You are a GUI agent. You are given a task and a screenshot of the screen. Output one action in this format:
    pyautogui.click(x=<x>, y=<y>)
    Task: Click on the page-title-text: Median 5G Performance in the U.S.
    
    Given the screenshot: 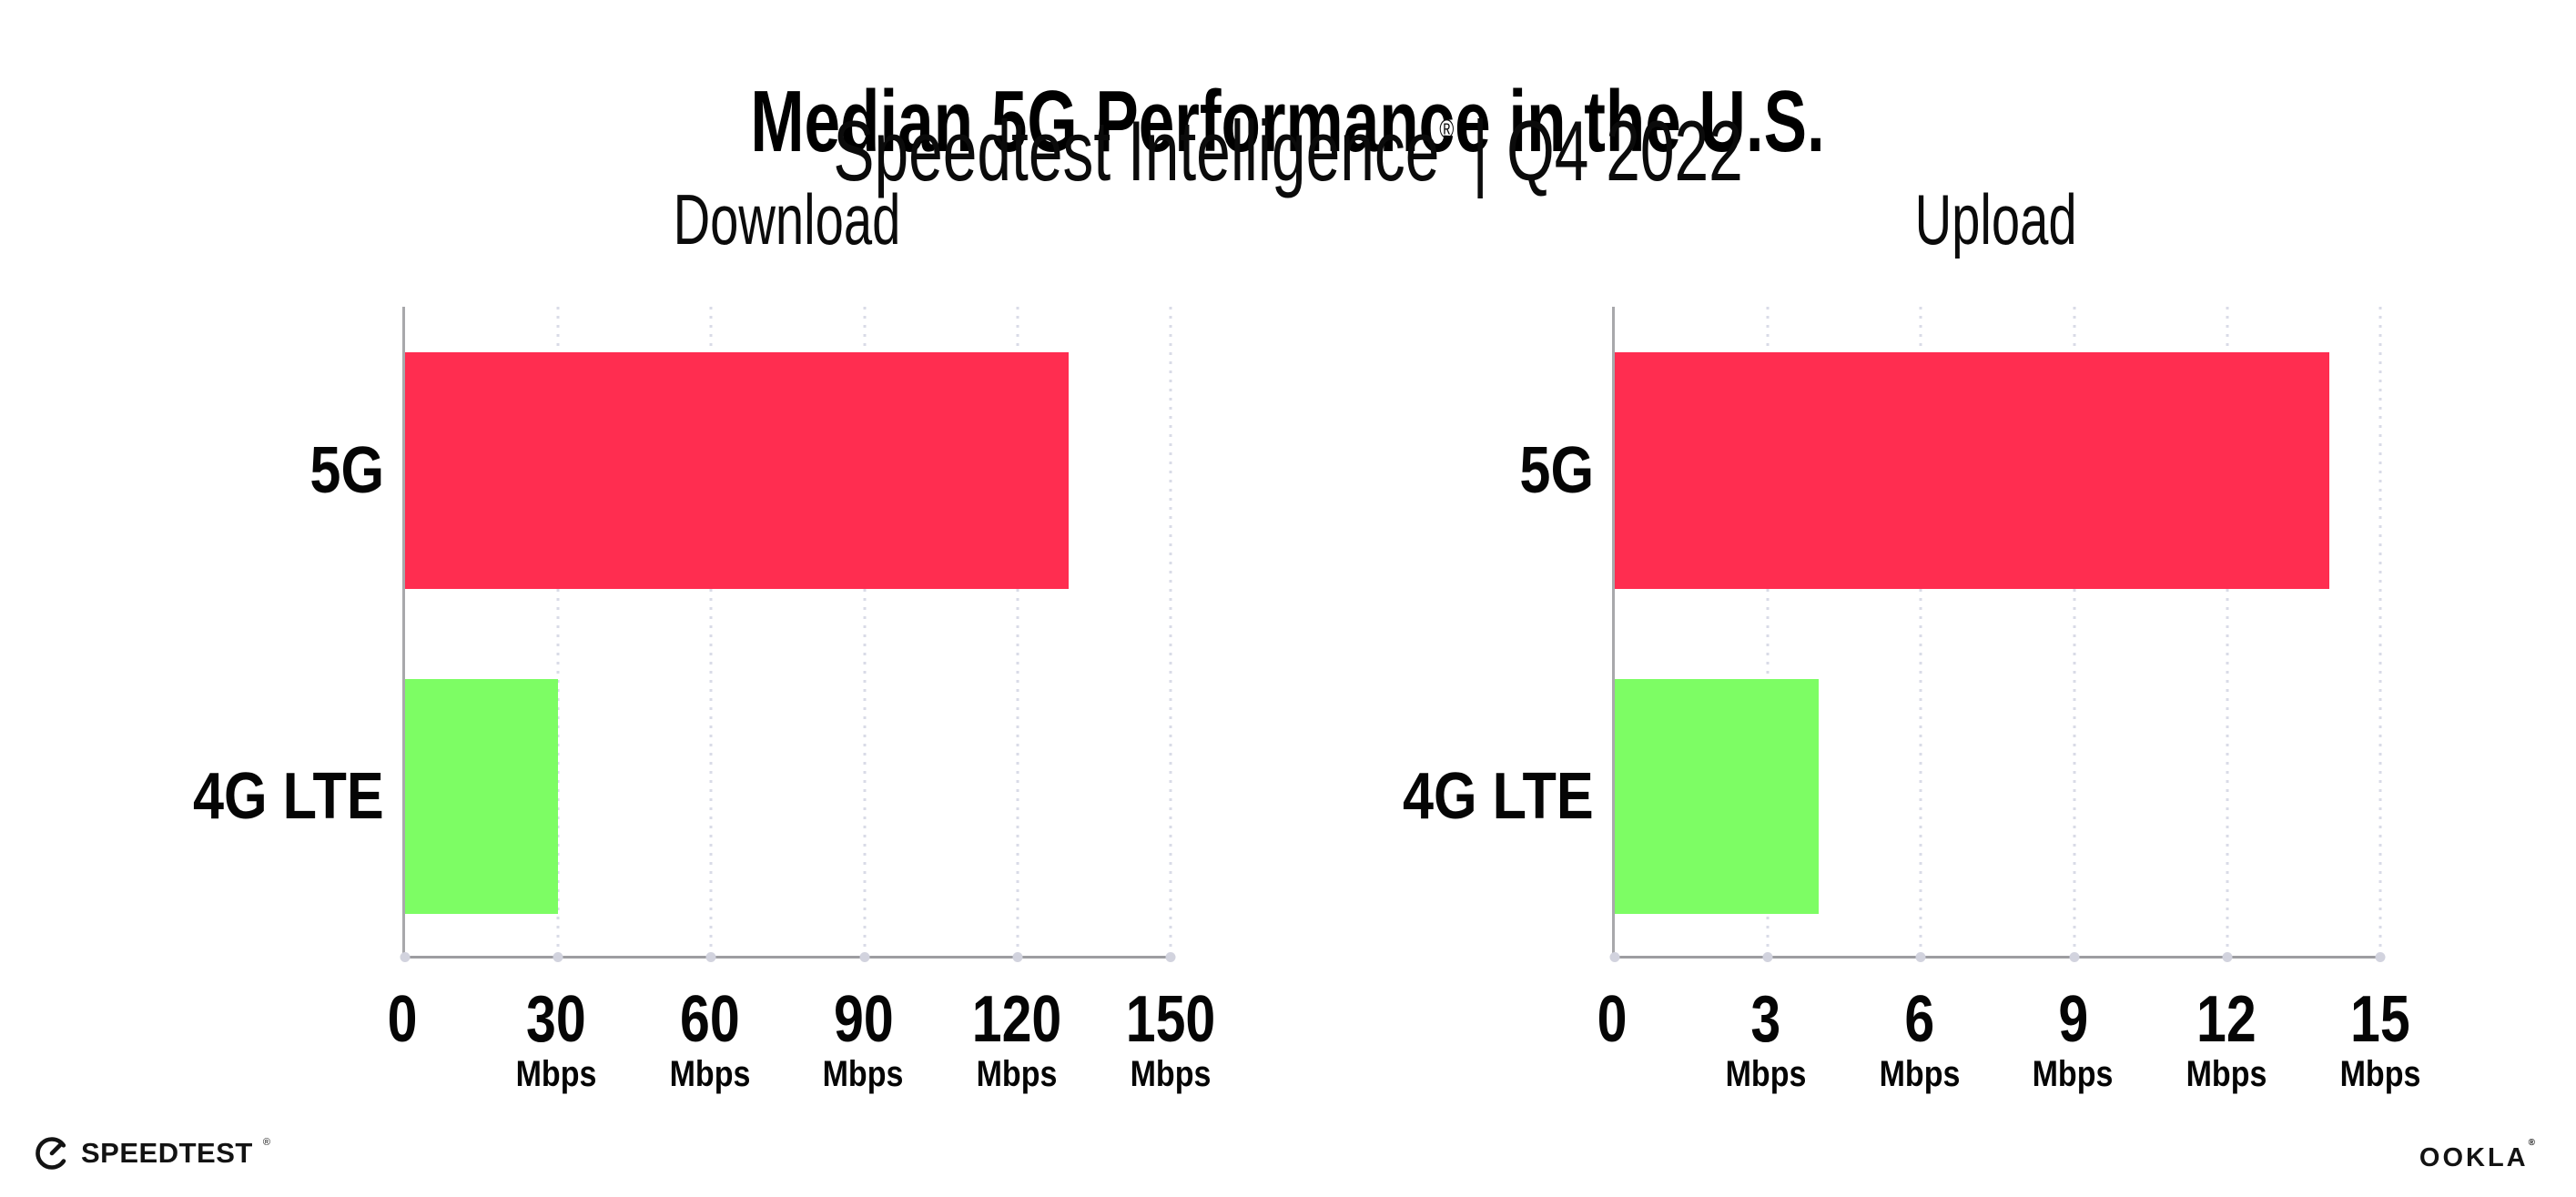 What is the action you would take?
    pyautogui.click(x=1288, y=122)
    